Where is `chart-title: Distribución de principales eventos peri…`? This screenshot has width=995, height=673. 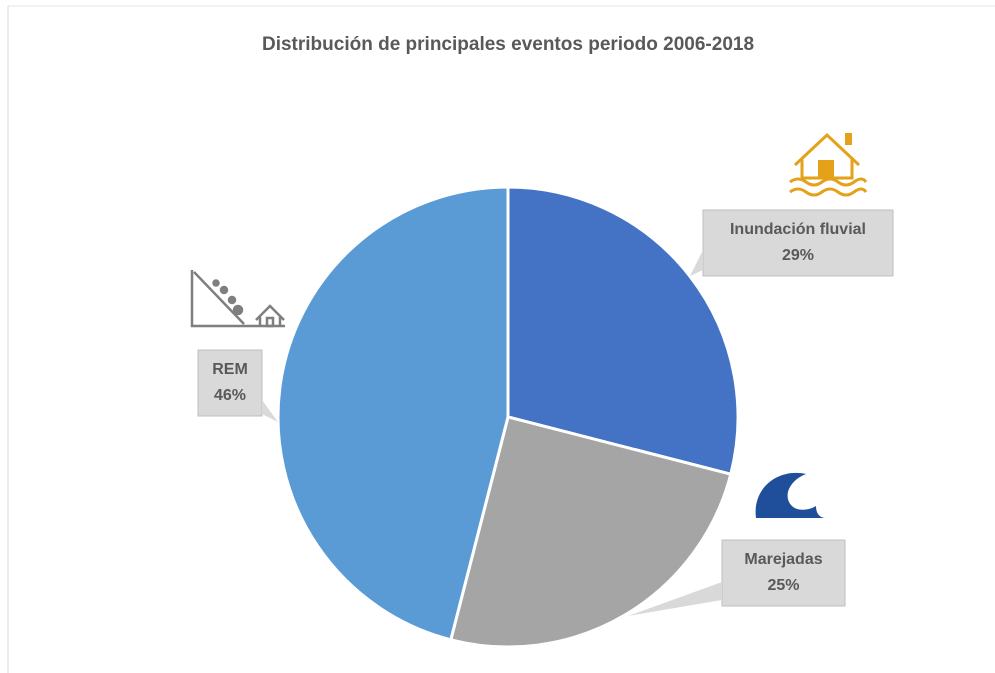 chart-title: Distribución de principales eventos peri… is located at coordinates (508, 44).